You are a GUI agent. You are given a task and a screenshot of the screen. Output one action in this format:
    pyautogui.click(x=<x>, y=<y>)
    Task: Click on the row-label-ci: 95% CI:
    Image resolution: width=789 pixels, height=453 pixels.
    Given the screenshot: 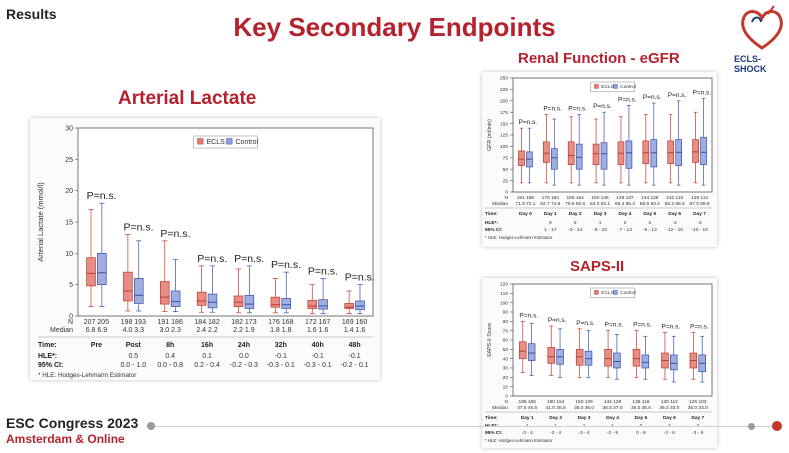 What is the action you would take?
    pyautogui.click(x=50, y=365)
    